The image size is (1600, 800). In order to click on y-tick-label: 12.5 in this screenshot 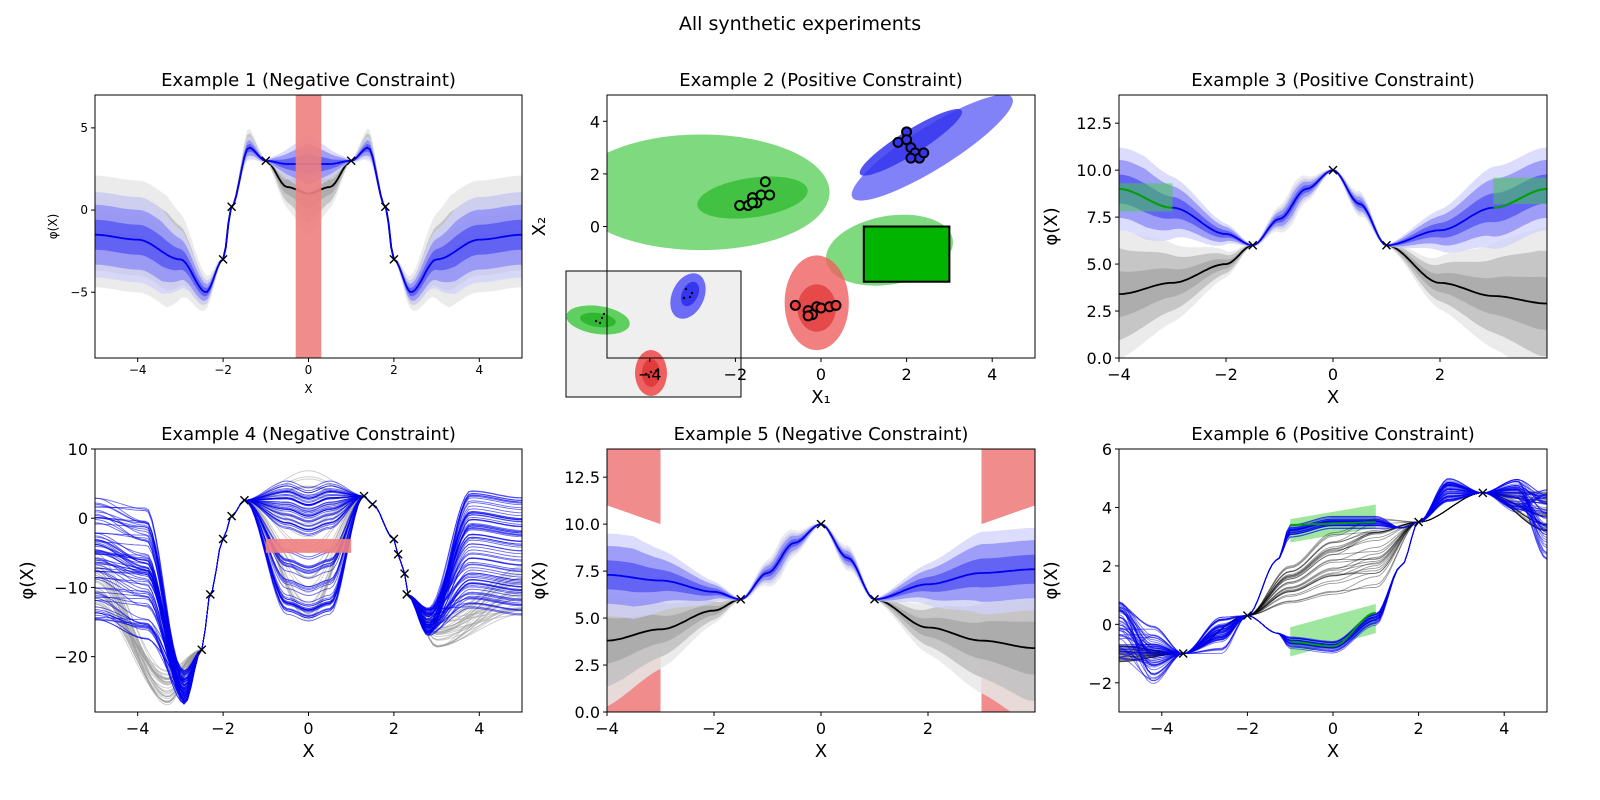, I will do `click(1094, 123)`.